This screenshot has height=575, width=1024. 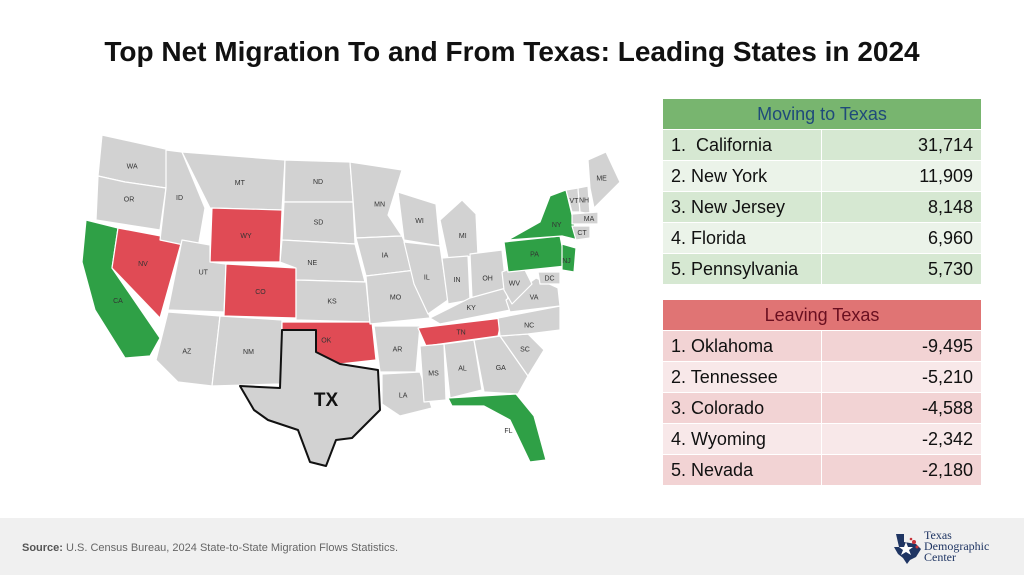 What do you see at coordinates (129, 200) in the screenshot?
I see `state-label-or: OR` at bounding box center [129, 200].